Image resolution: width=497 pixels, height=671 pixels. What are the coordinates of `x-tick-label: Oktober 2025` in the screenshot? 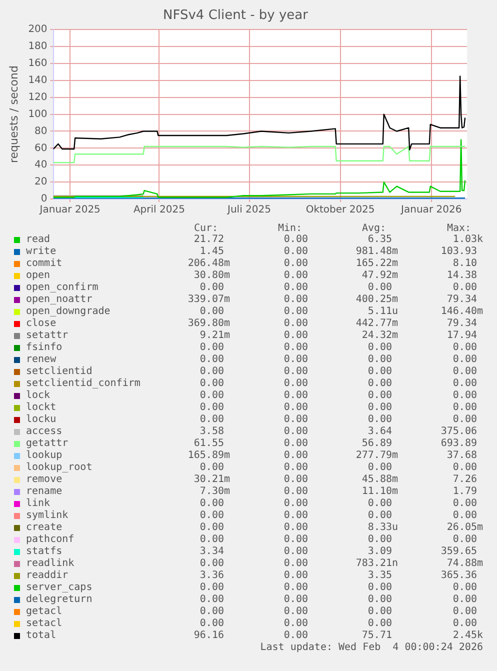 It's located at (340, 210).